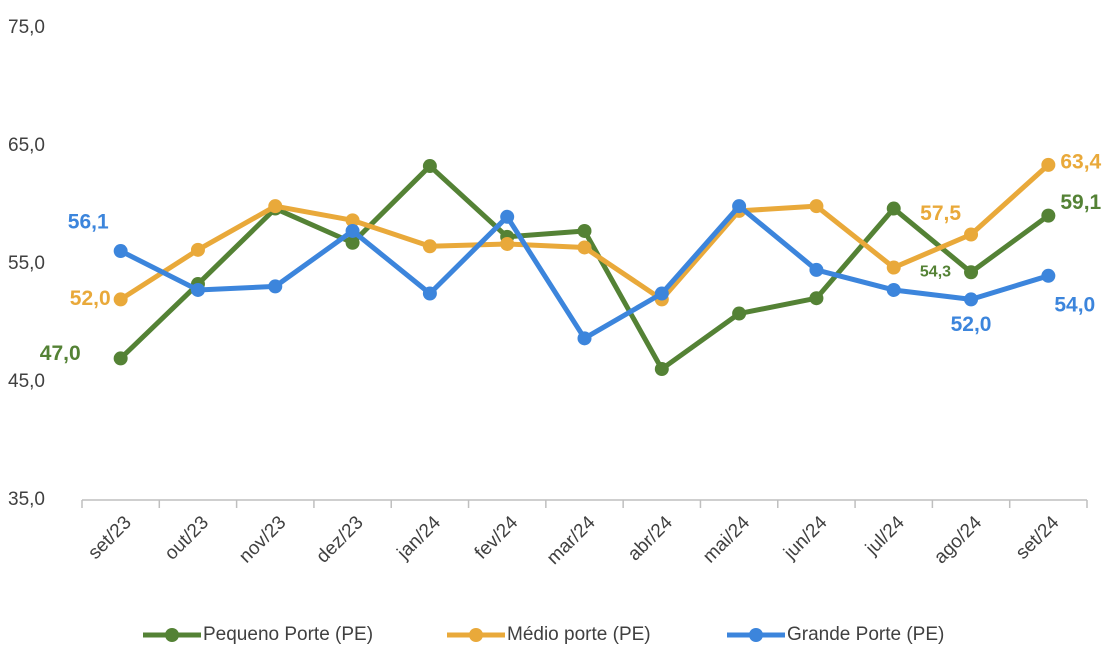 The image size is (1109, 648). I want to click on data-label: 59,1, so click(1080, 202).